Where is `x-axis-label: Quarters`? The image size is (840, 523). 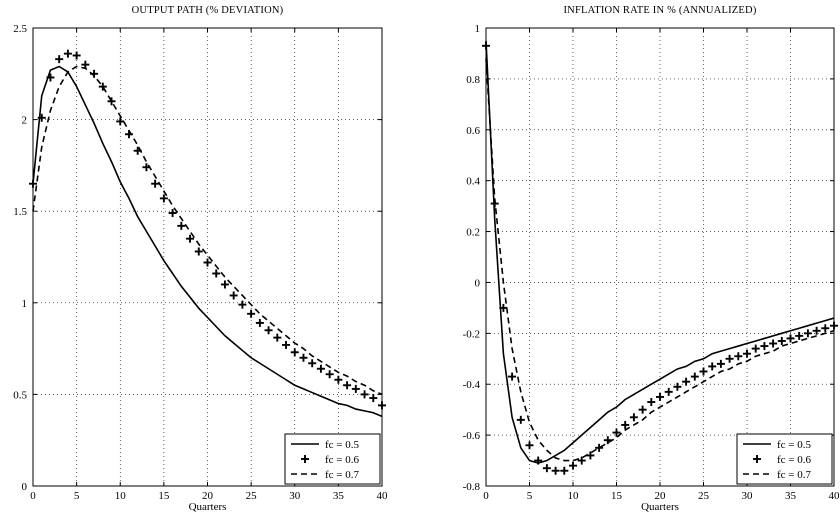
x-axis-label: Quarters is located at coordinates (660, 507).